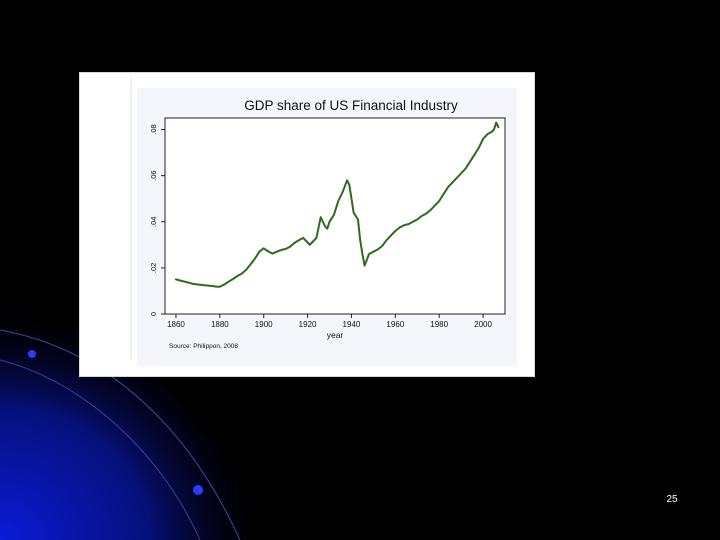 The image size is (720, 540). I want to click on y-tick-label-0: 0, so click(153, 314).